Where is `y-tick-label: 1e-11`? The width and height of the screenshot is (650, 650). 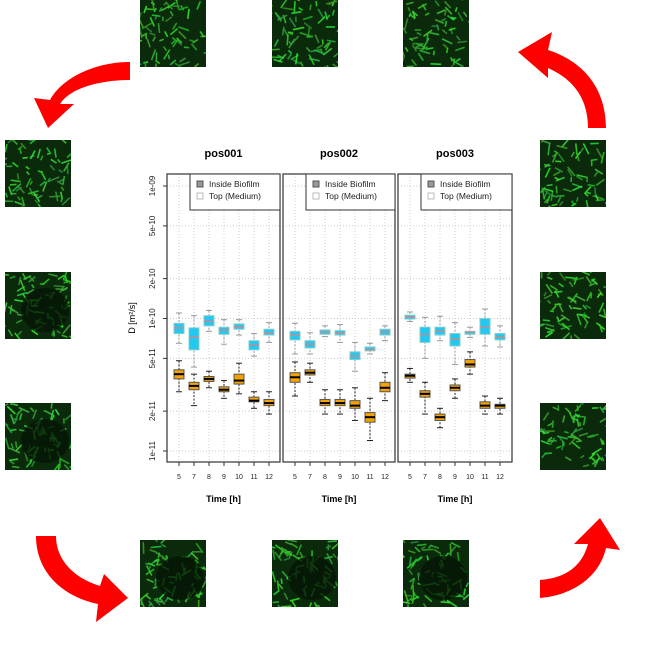
y-tick-label: 1e-11 is located at coordinates (152, 451).